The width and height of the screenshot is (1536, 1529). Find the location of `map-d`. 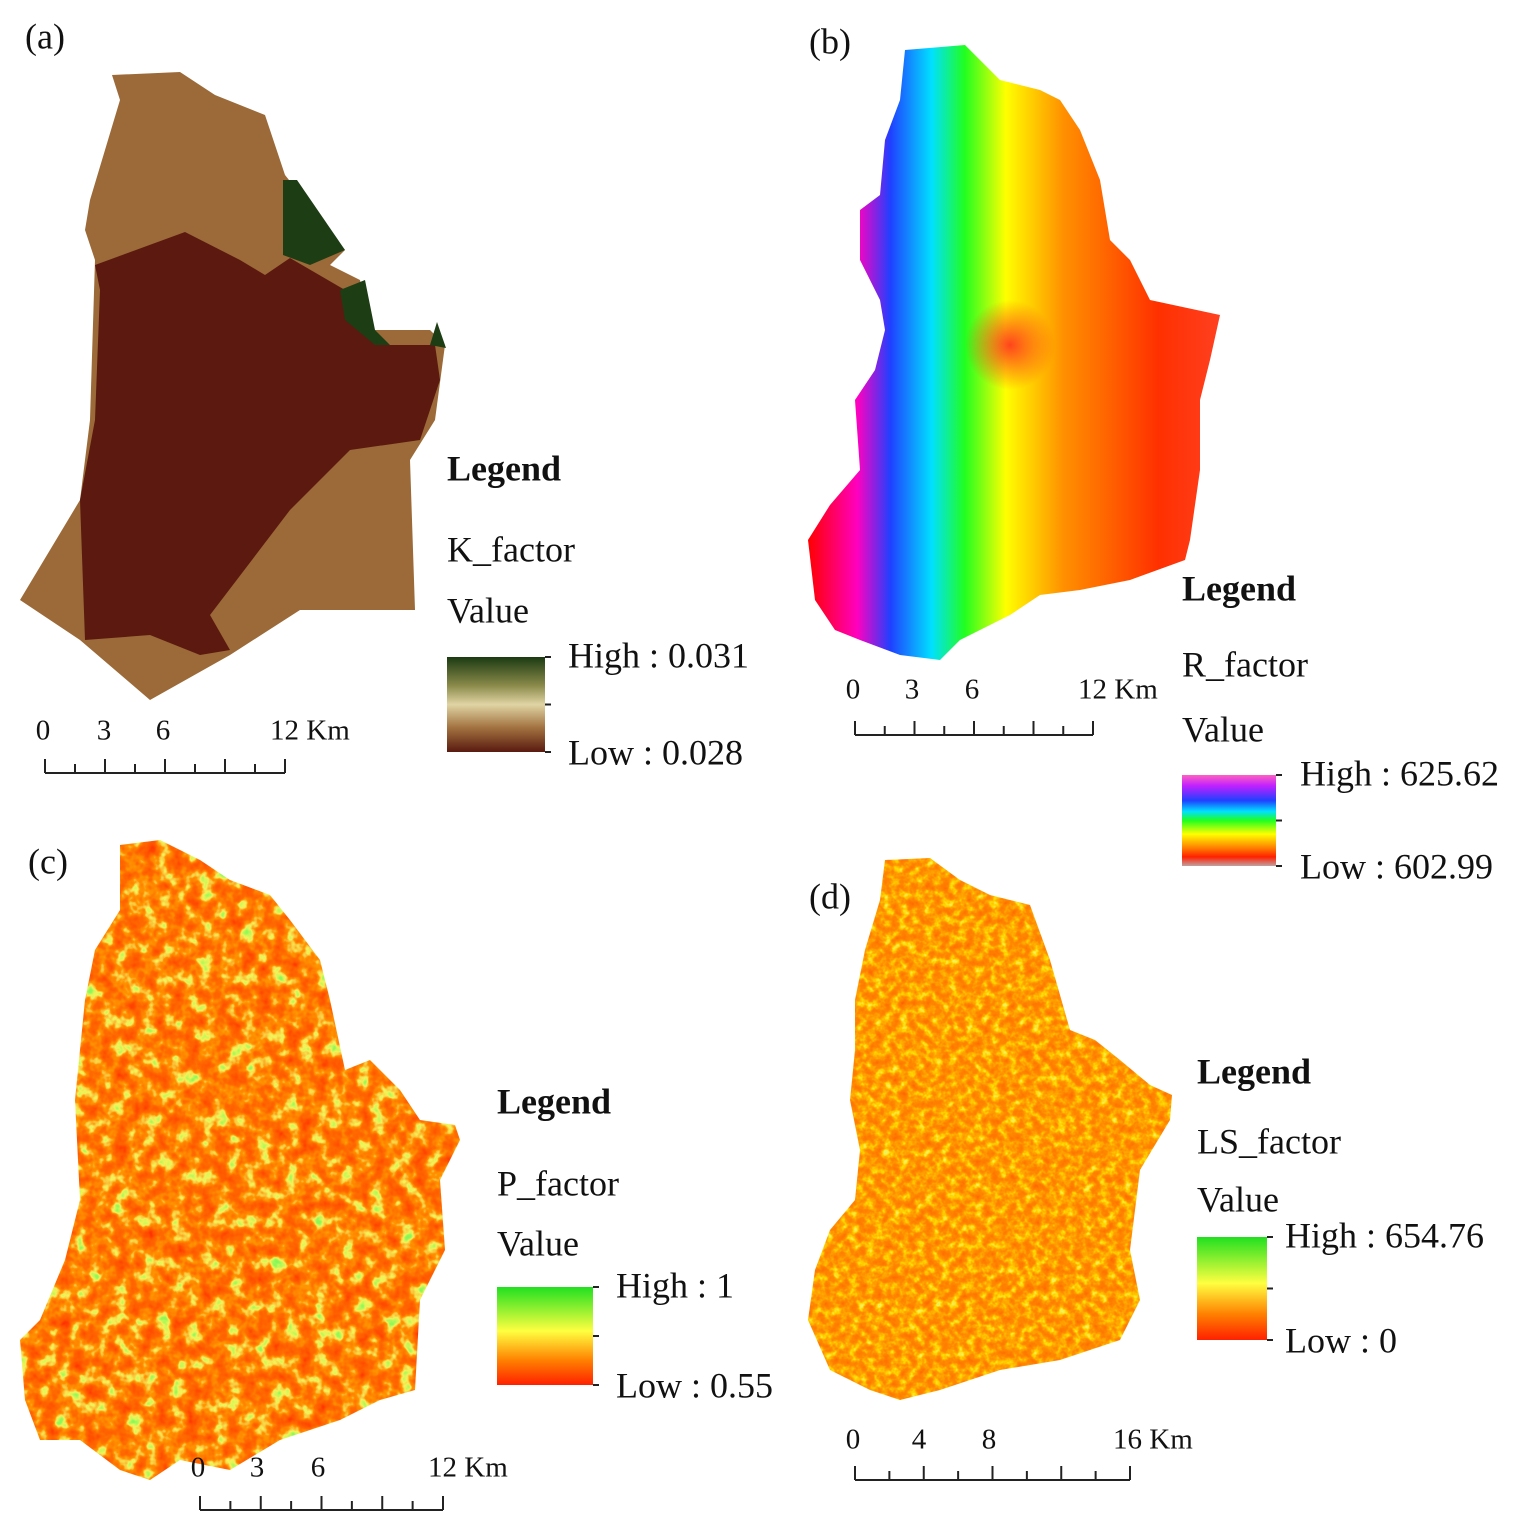

map-d is located at coordinates (990, 1129).